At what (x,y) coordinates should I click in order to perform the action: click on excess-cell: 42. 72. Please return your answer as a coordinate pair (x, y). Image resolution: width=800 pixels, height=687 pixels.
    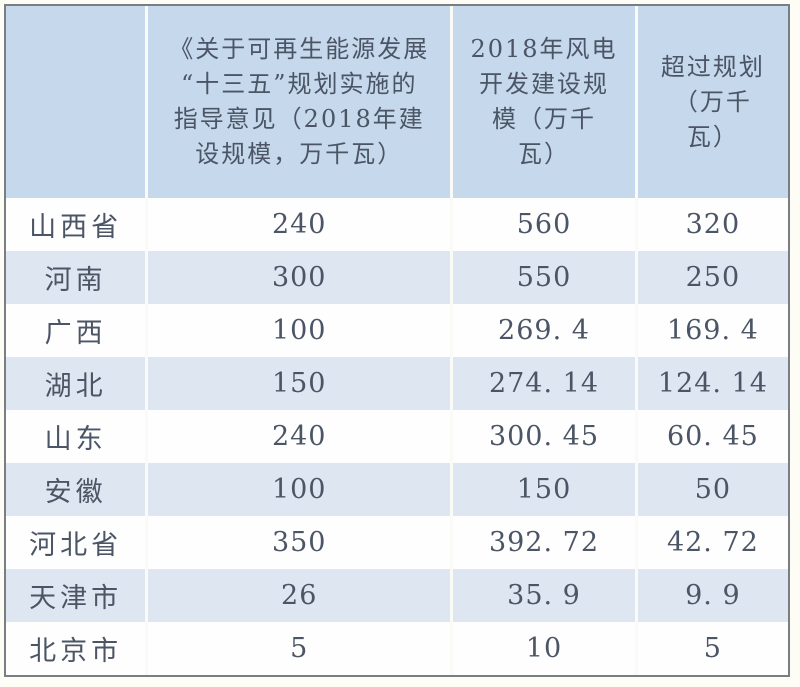
    Looking at the image, I should click on (712, 542).